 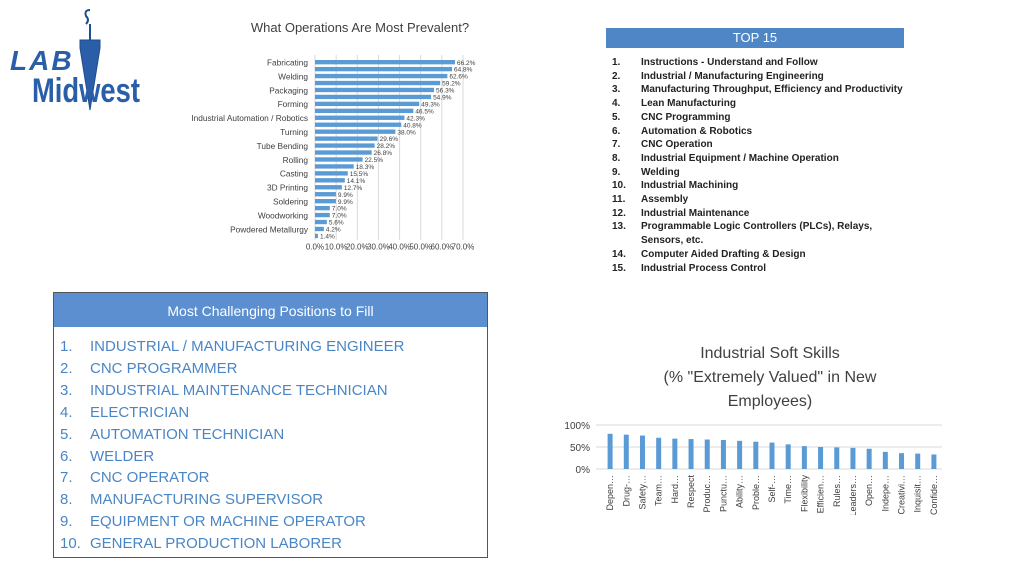 I want to click on logo-lab-text: LAB, so click(x=42, y=60).